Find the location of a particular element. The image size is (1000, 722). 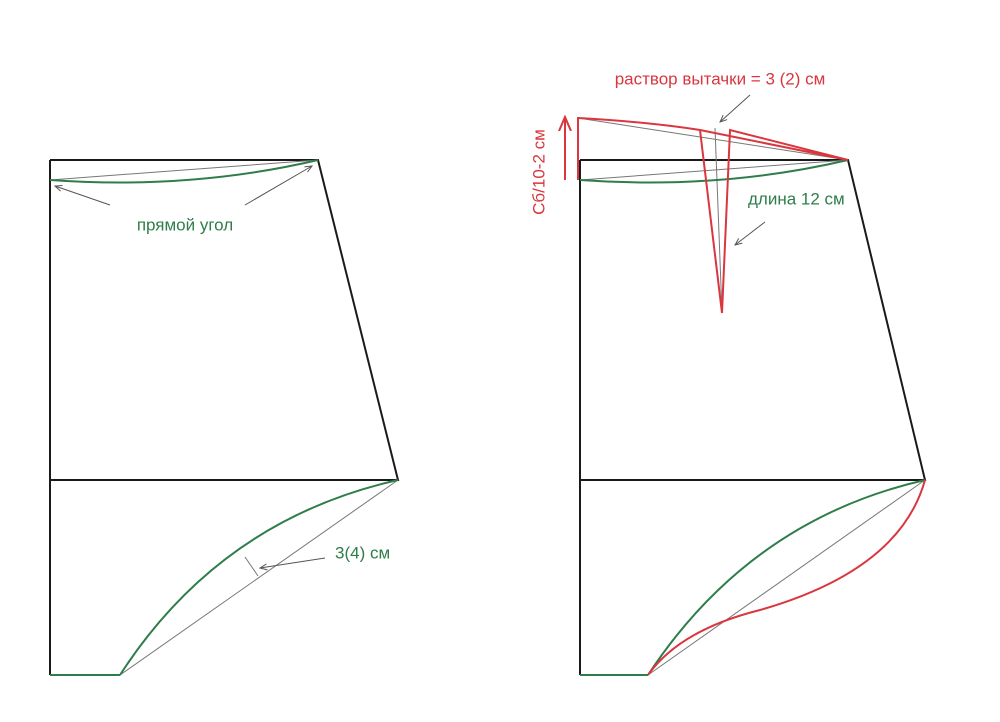

label: раствор вытачки = 3 (2) см is located at coordinates (720, 78).